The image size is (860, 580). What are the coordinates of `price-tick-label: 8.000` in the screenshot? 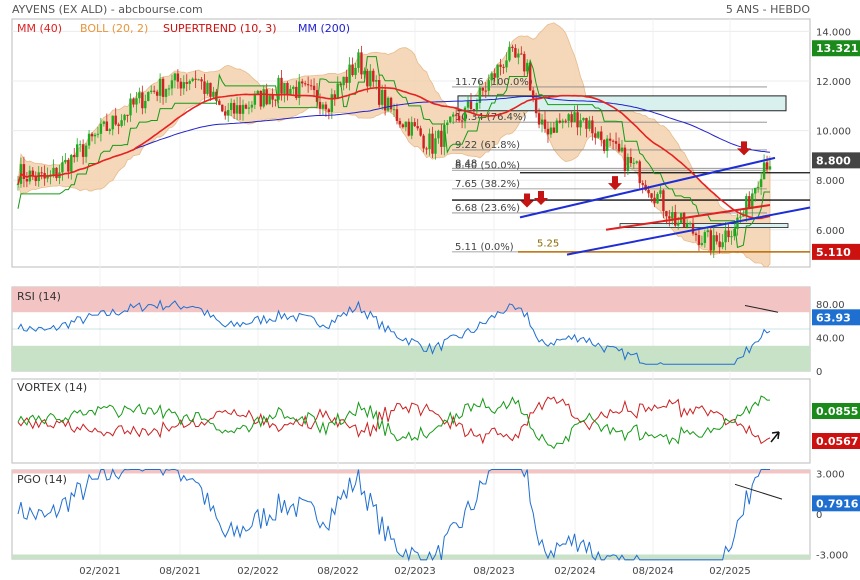 It's located at (830, 181).